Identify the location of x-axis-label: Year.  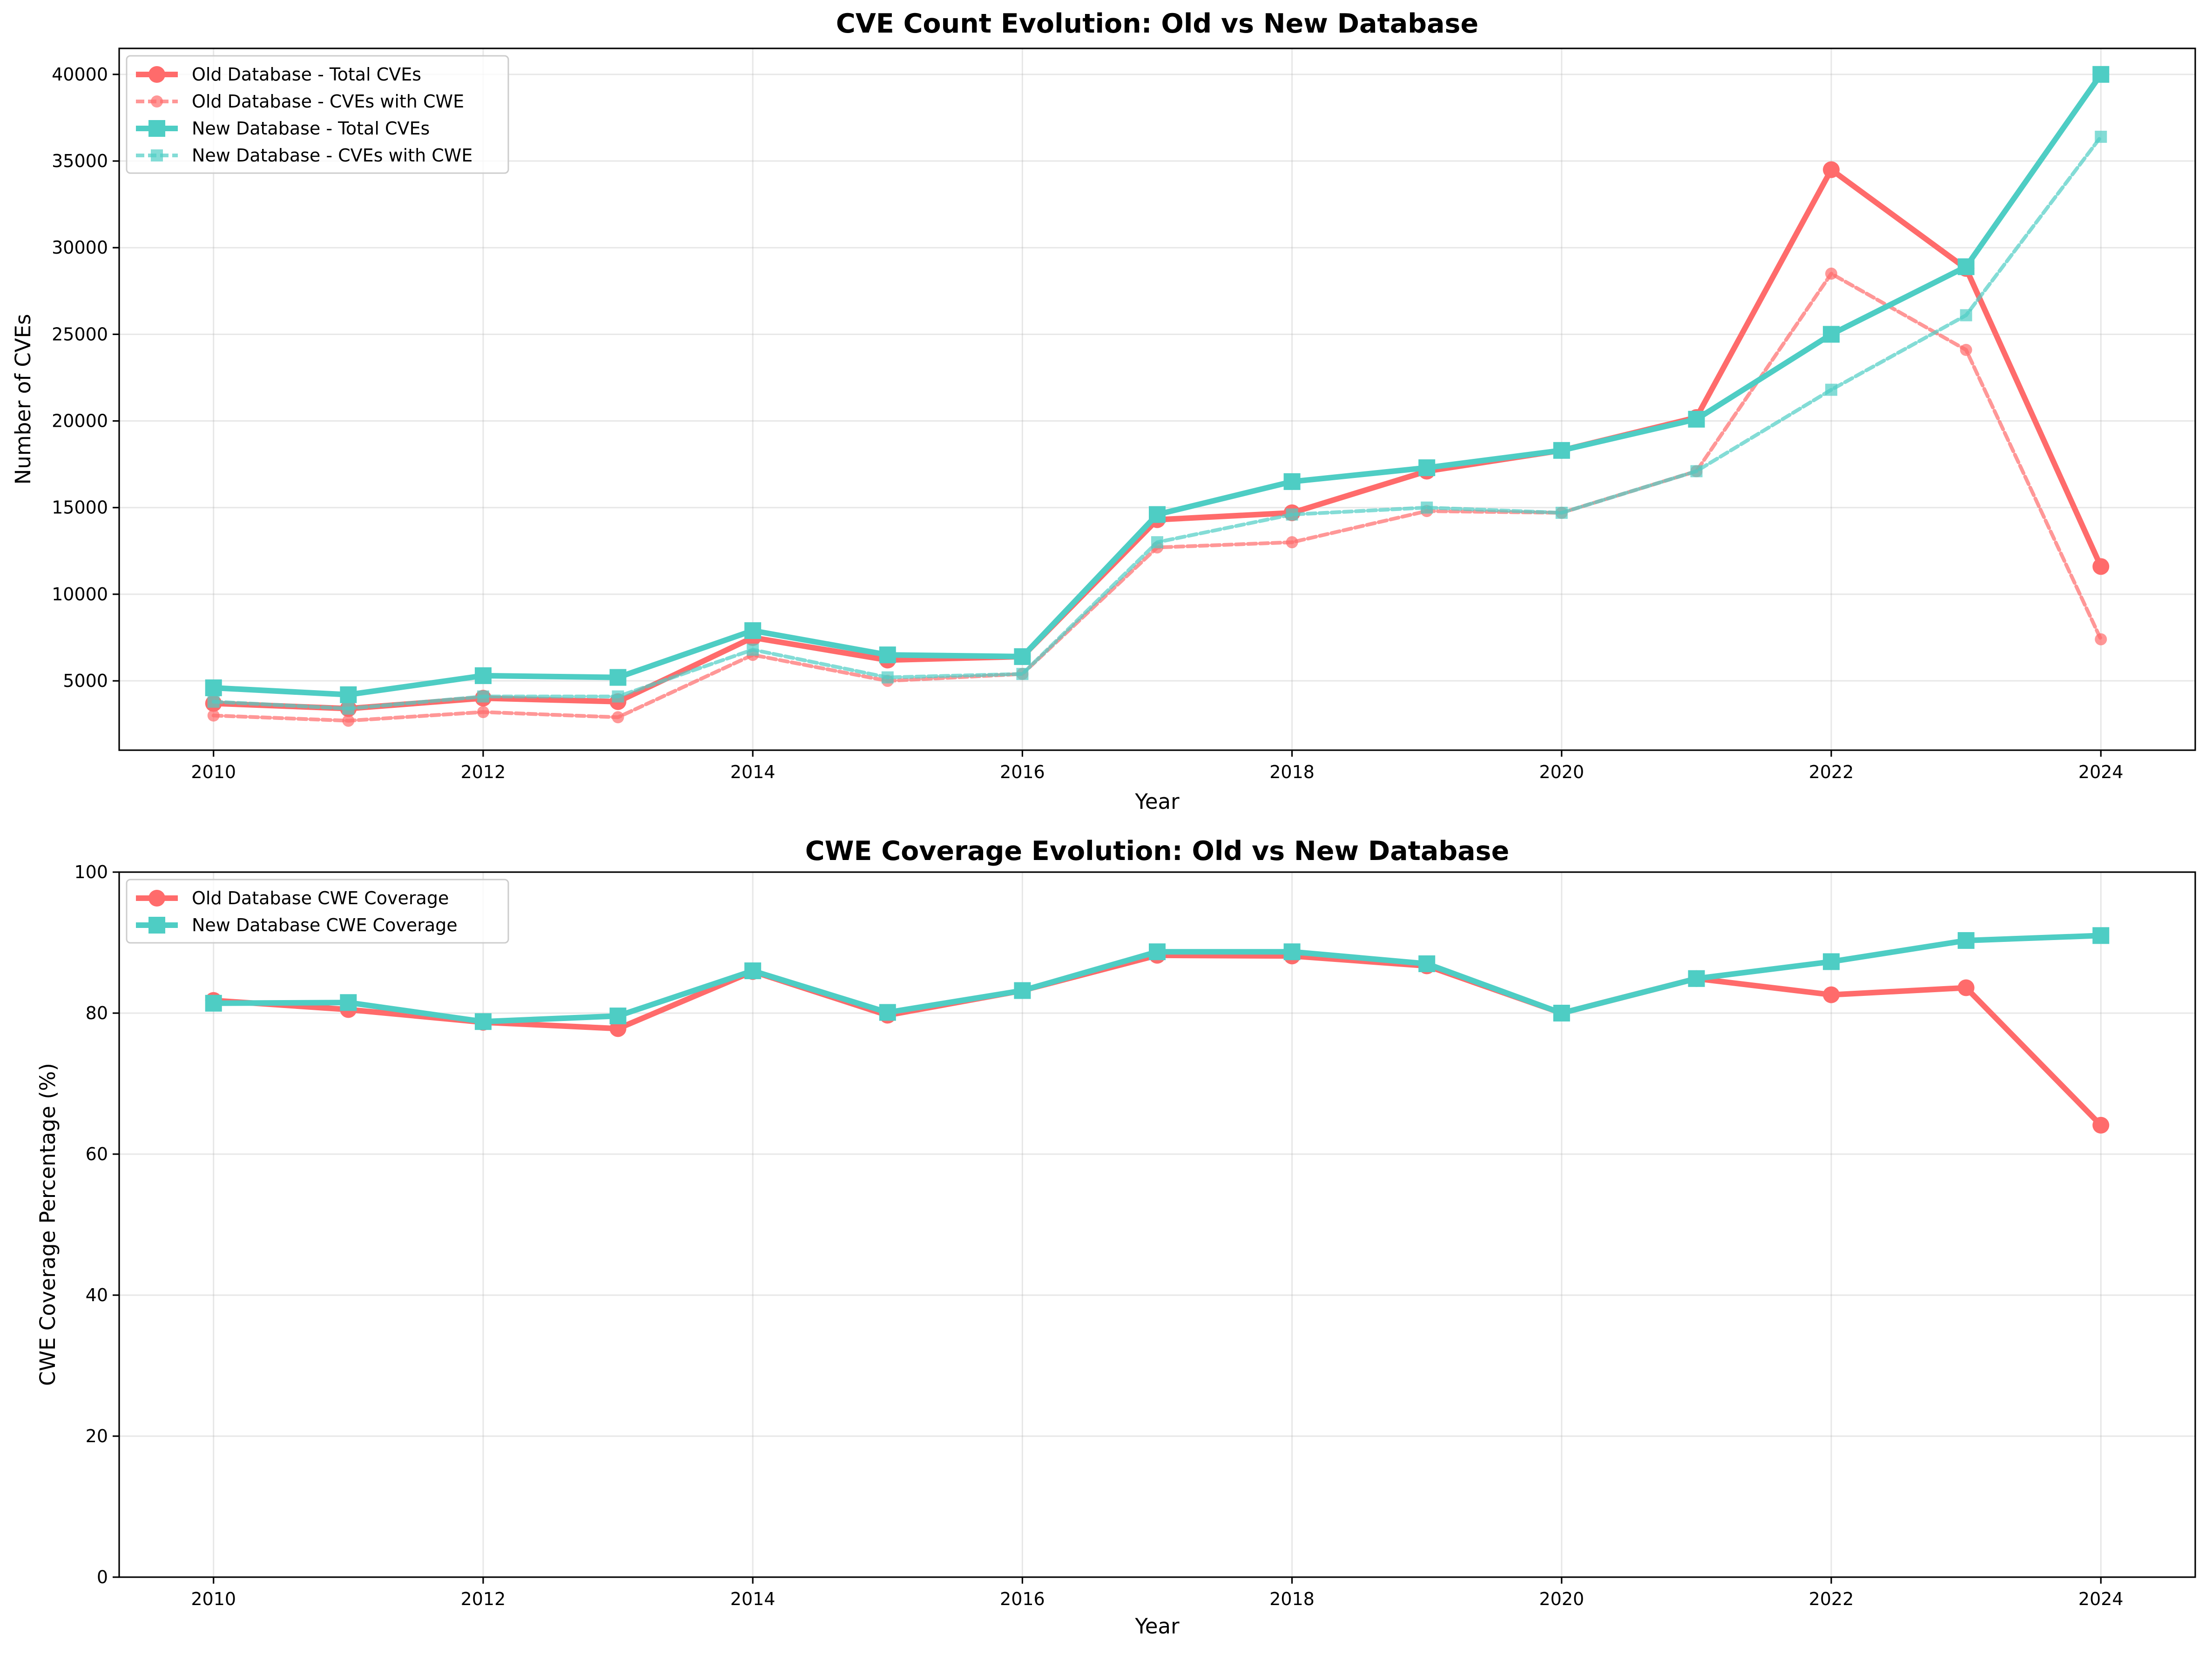
(1157, 1626).